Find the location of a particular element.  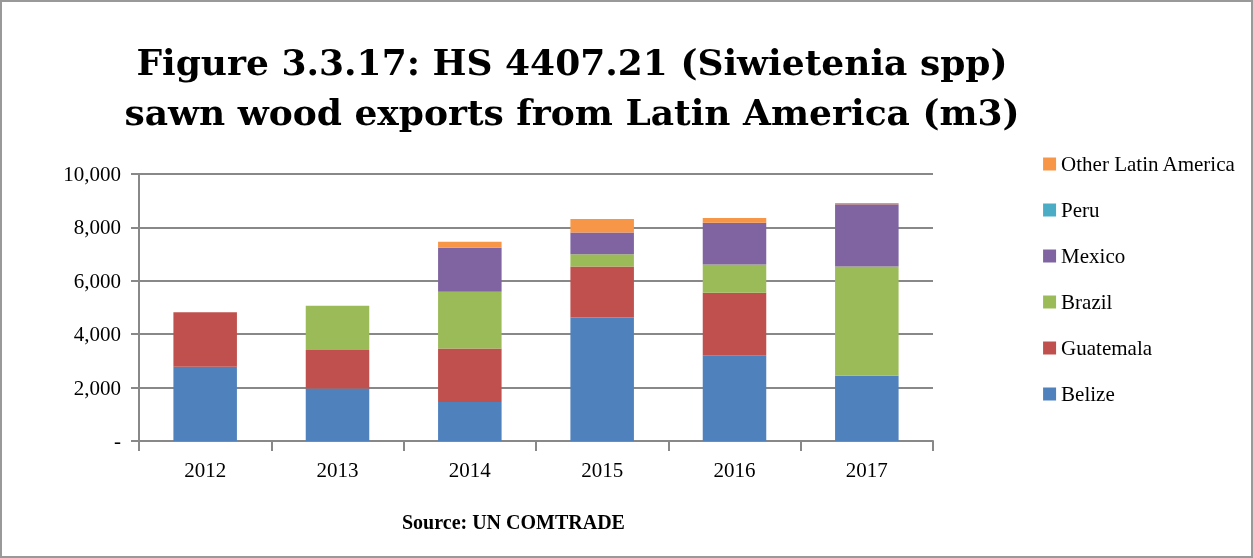

y-tick-label: 10,000 is located at coordinates (92, 174).